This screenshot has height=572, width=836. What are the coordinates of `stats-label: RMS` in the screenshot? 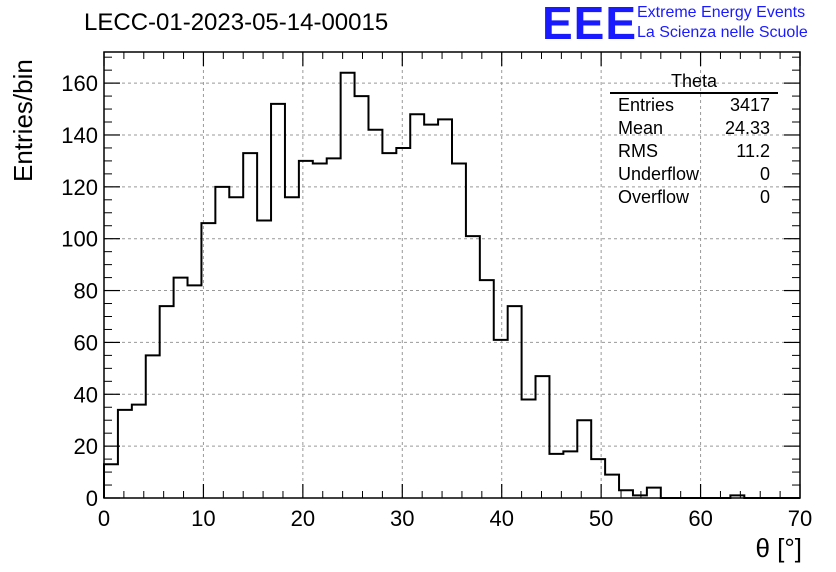 It's located at (638, 151).